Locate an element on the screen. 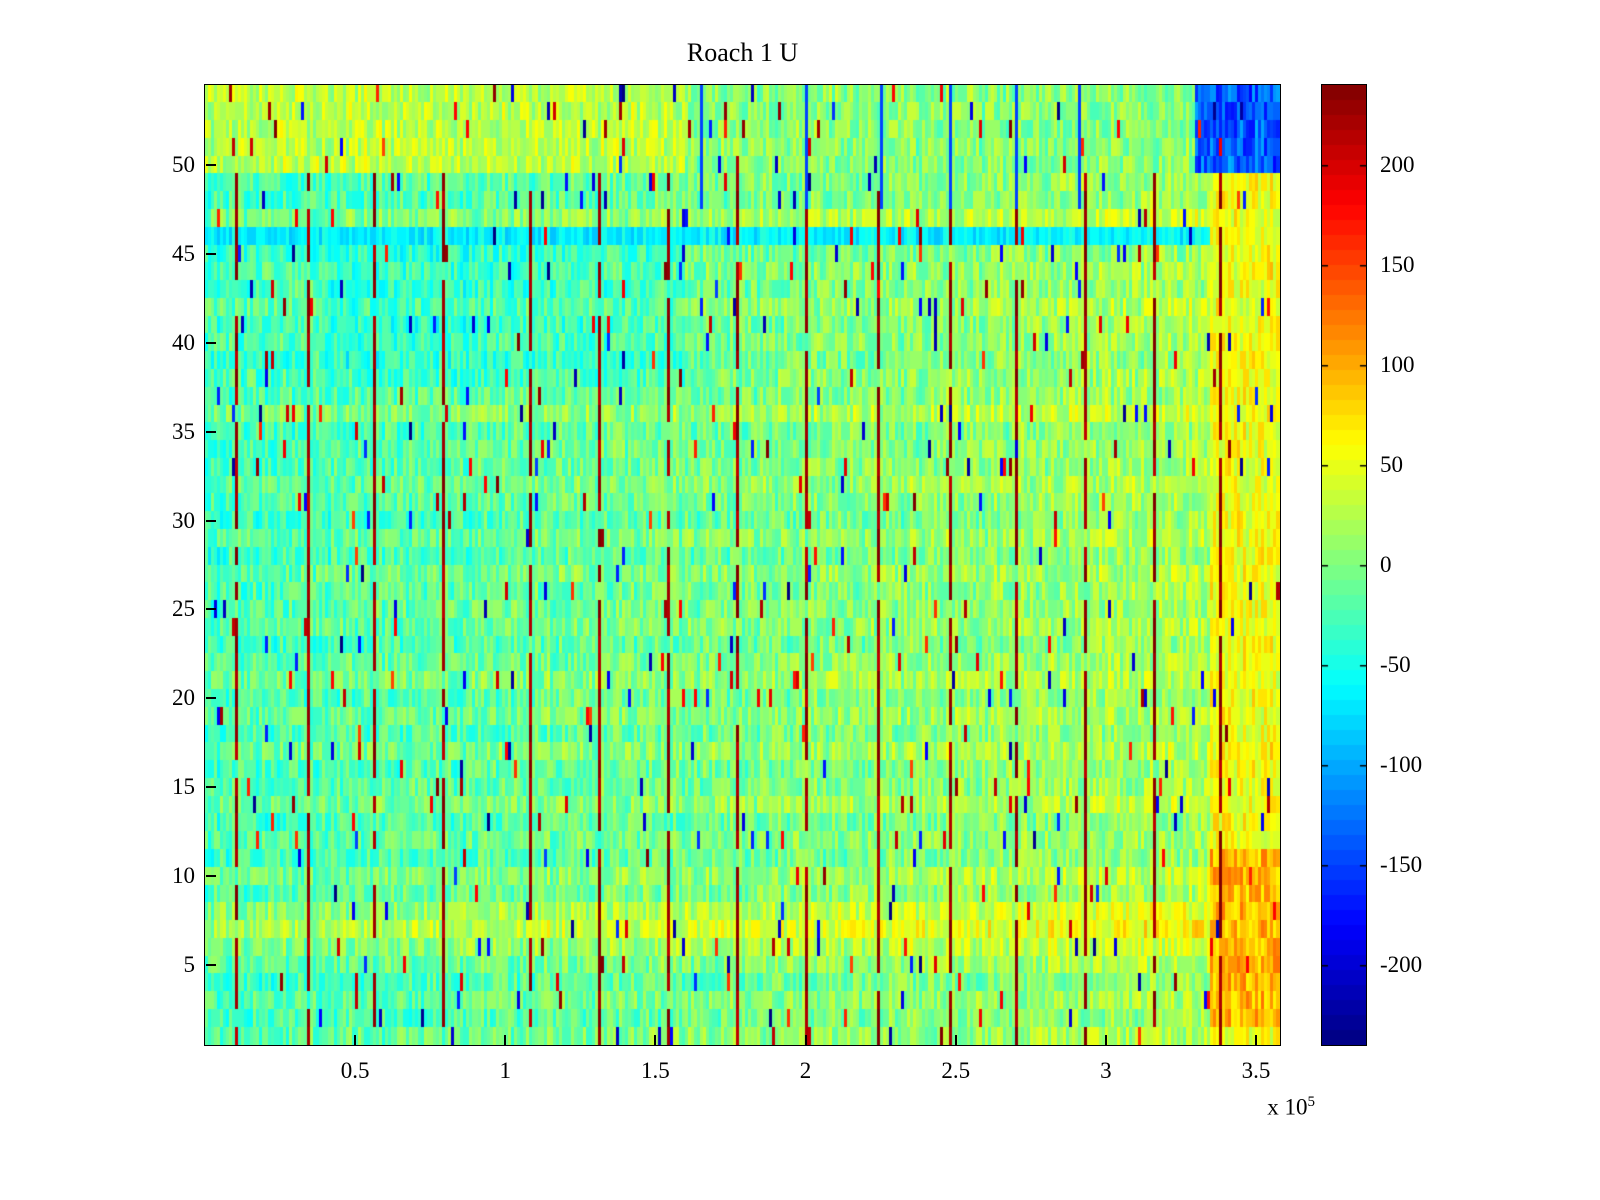 The height and width of the screenshot is (1200, 1600). x-axis-exponent-label: x 105 is located at coordinates (1260, 1107).